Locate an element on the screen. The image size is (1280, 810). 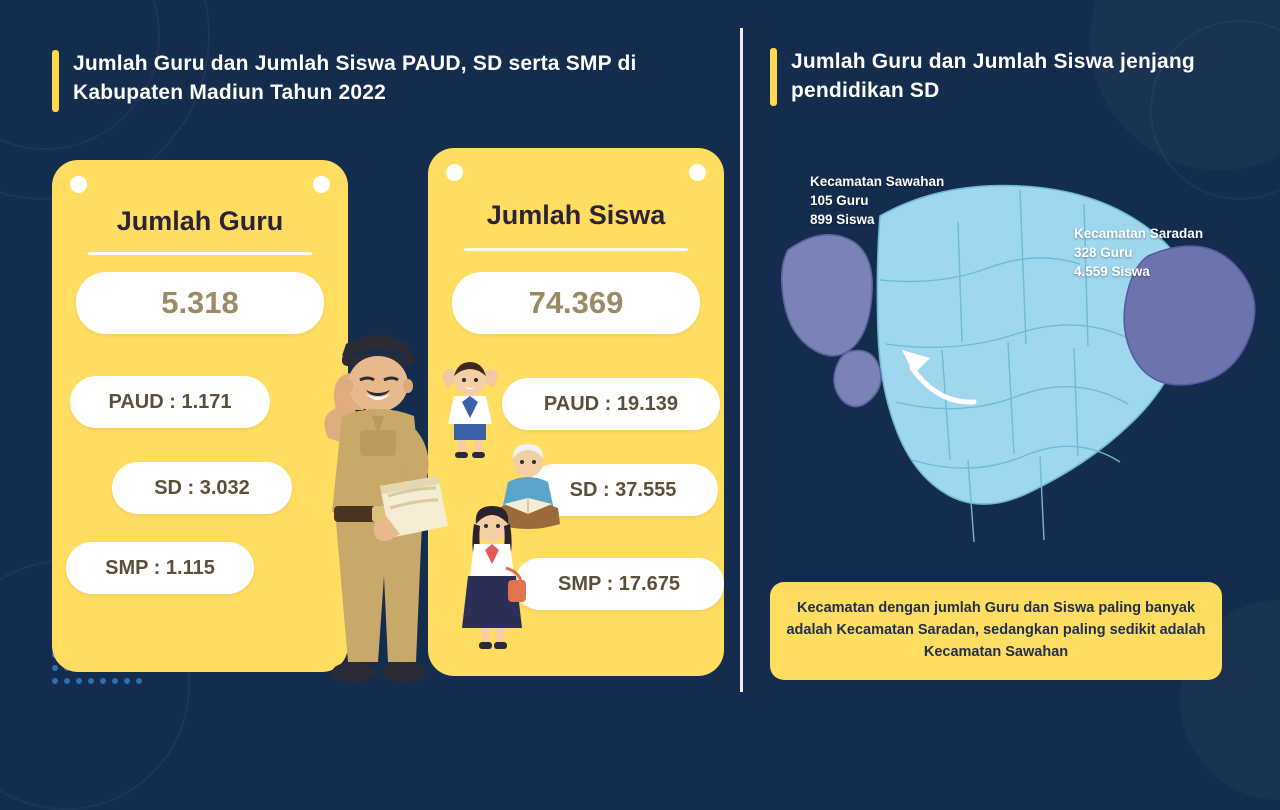
label-saradan-name: Kecamatan Saradan is located at coordinates (1139, 233).